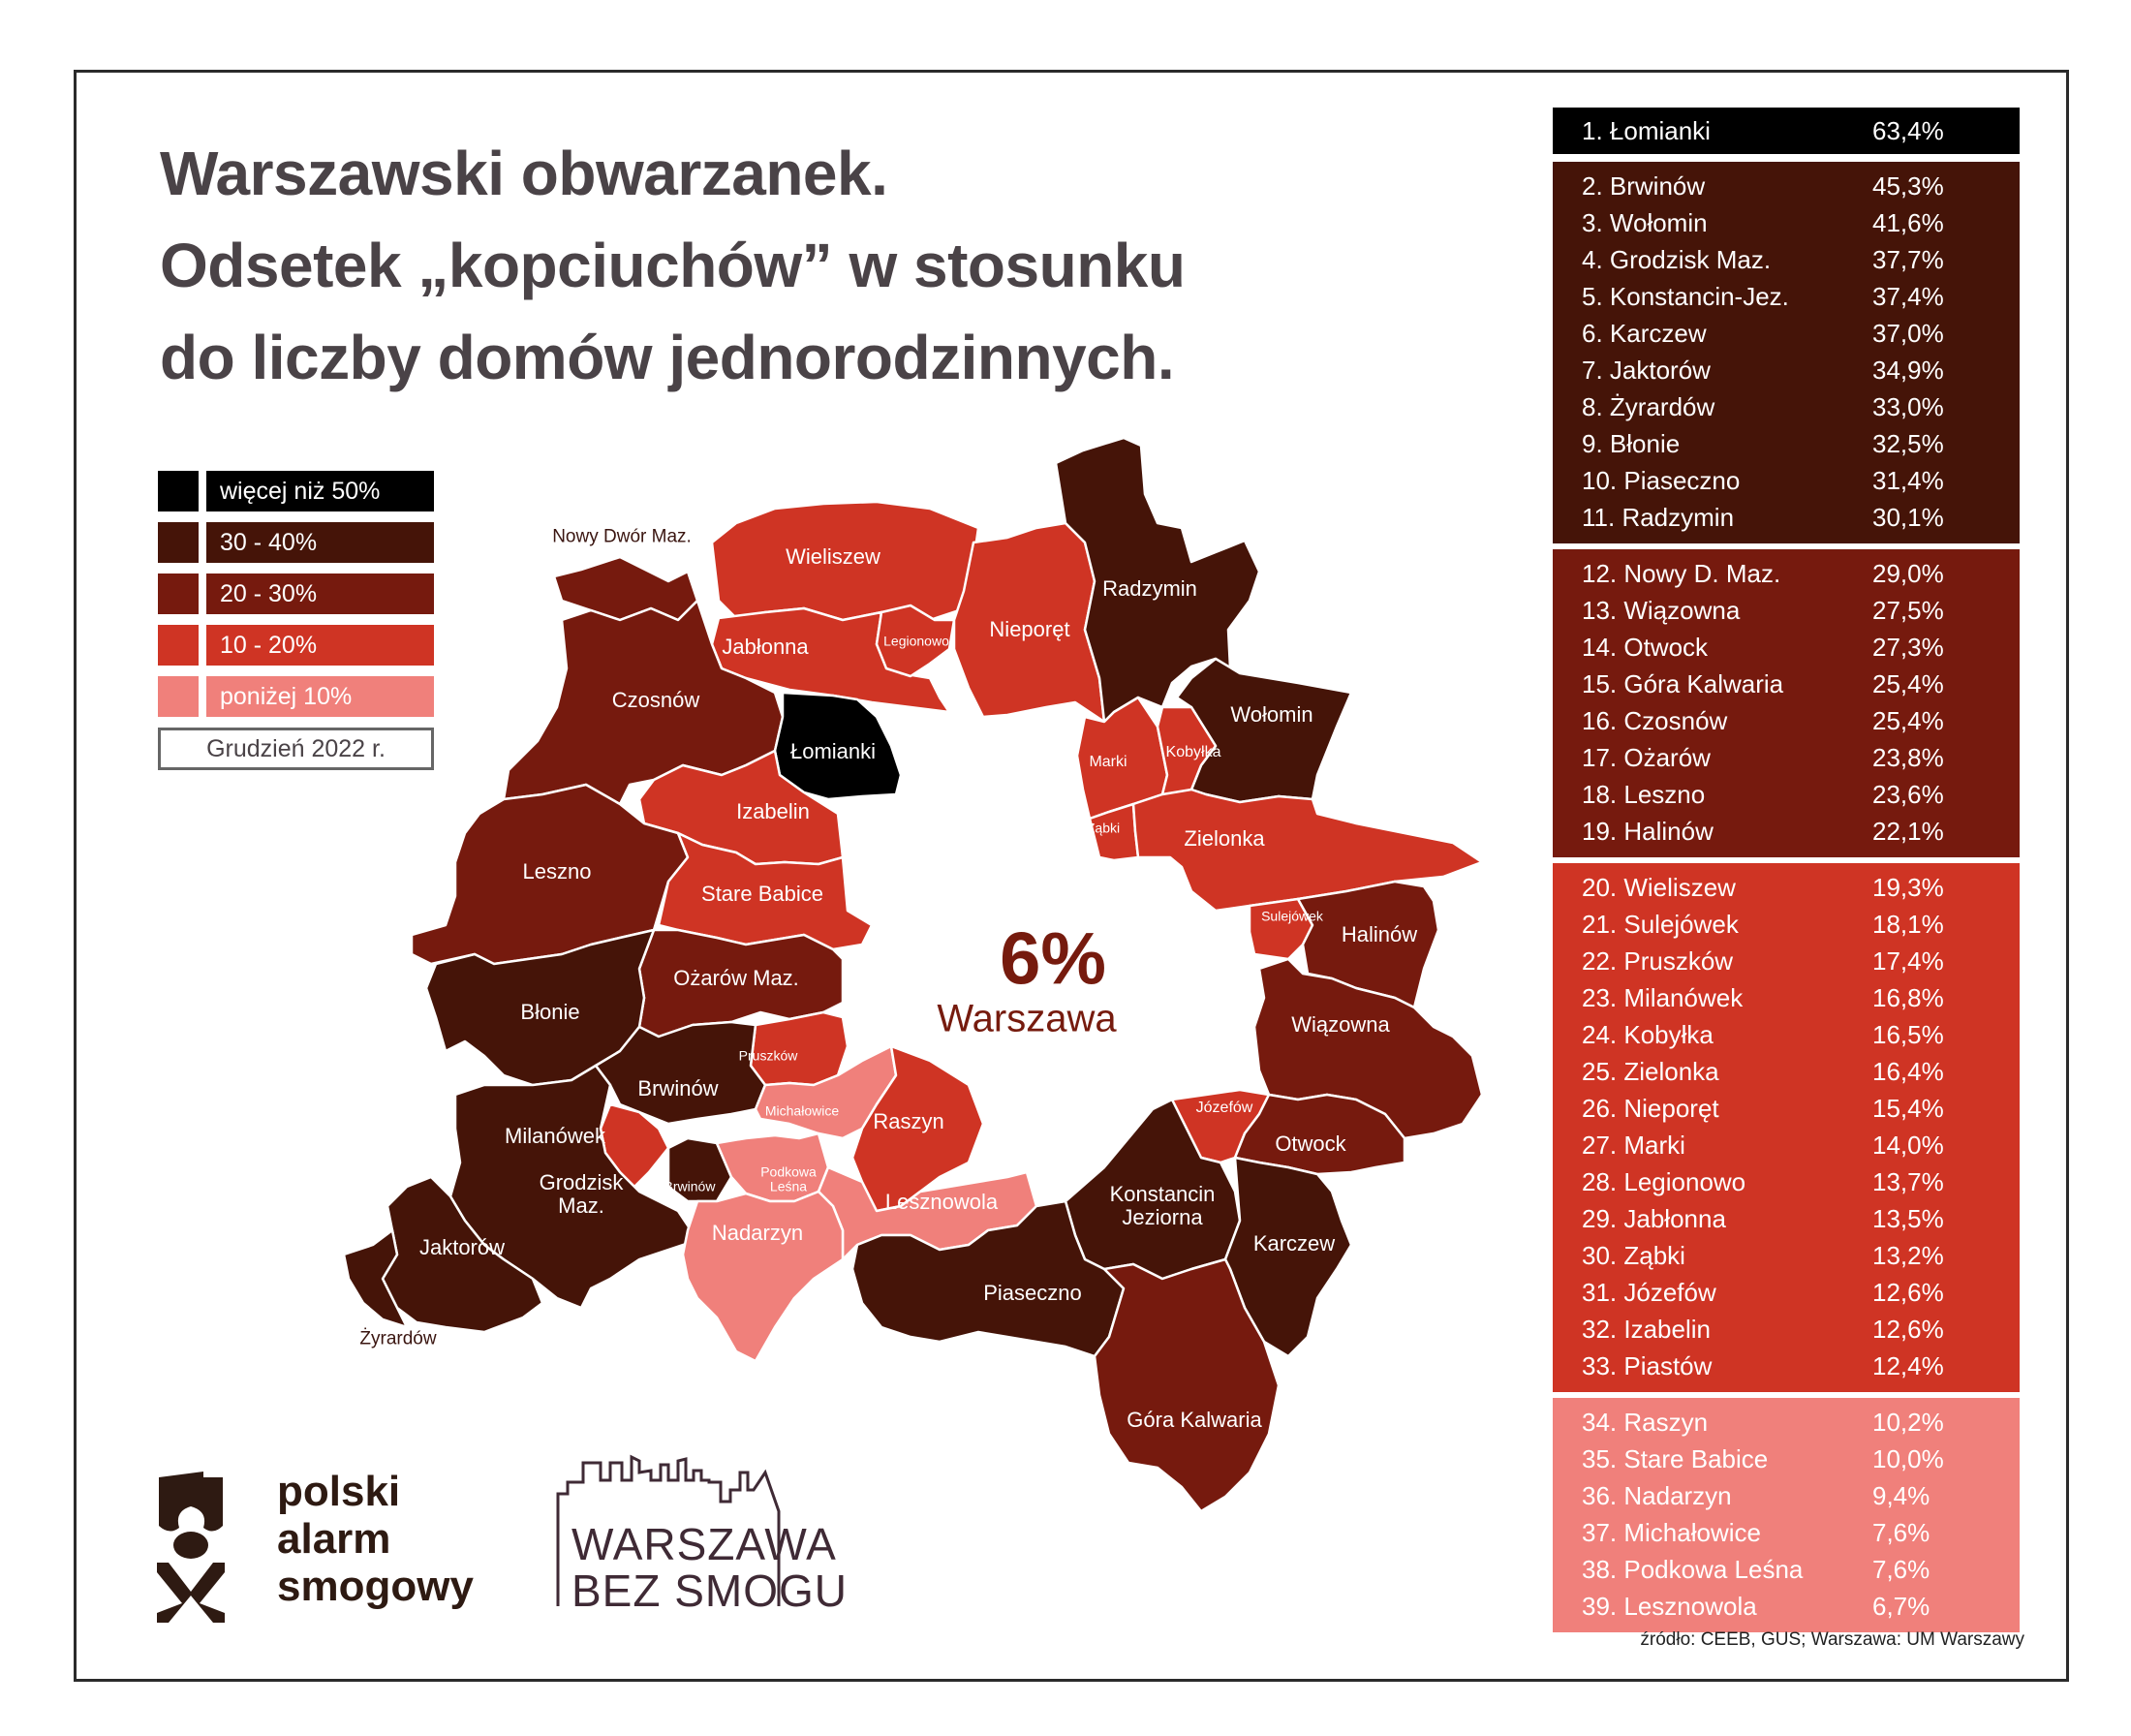 Image resolution: width=2131 pixels, height=1736 pixels. What do you see at coordinates (668, 1530) in the screenshot?
I see `skyline-icon` at bounding box center [668, 1530].